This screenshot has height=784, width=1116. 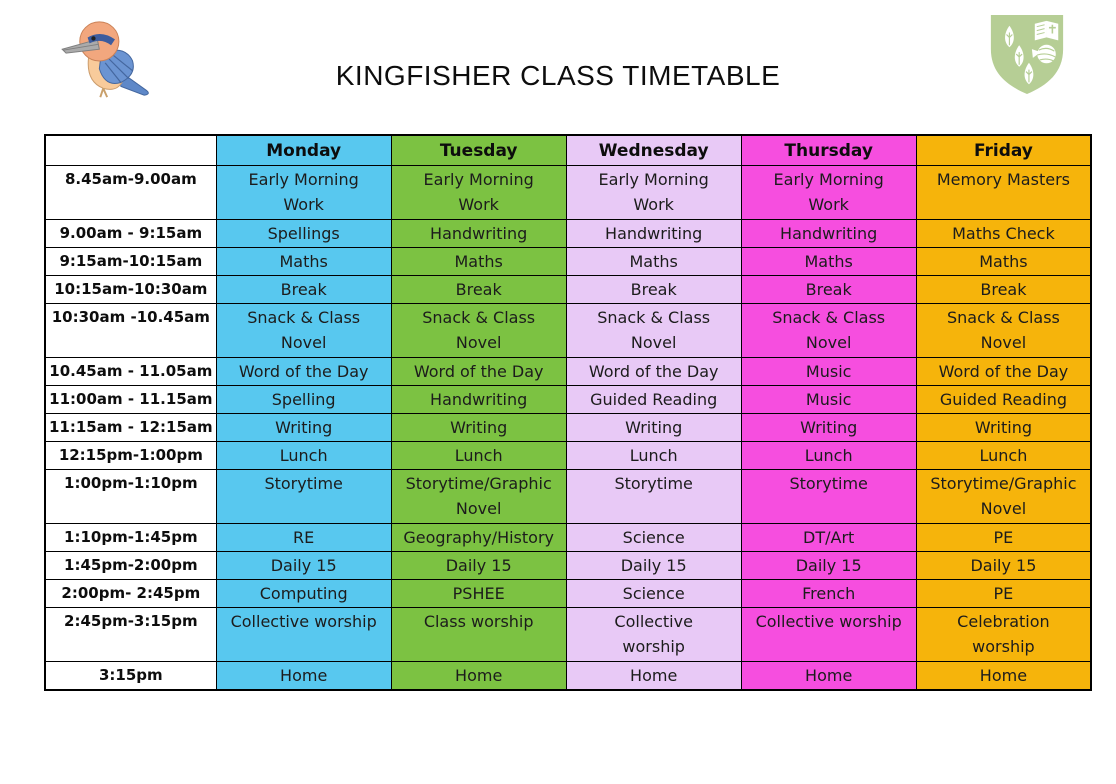 What do you see at coordinates (130, 427) in the screenshot?
I see `time-label-row7: 11:15am - 12:15am` at bounding box center [130, 427].